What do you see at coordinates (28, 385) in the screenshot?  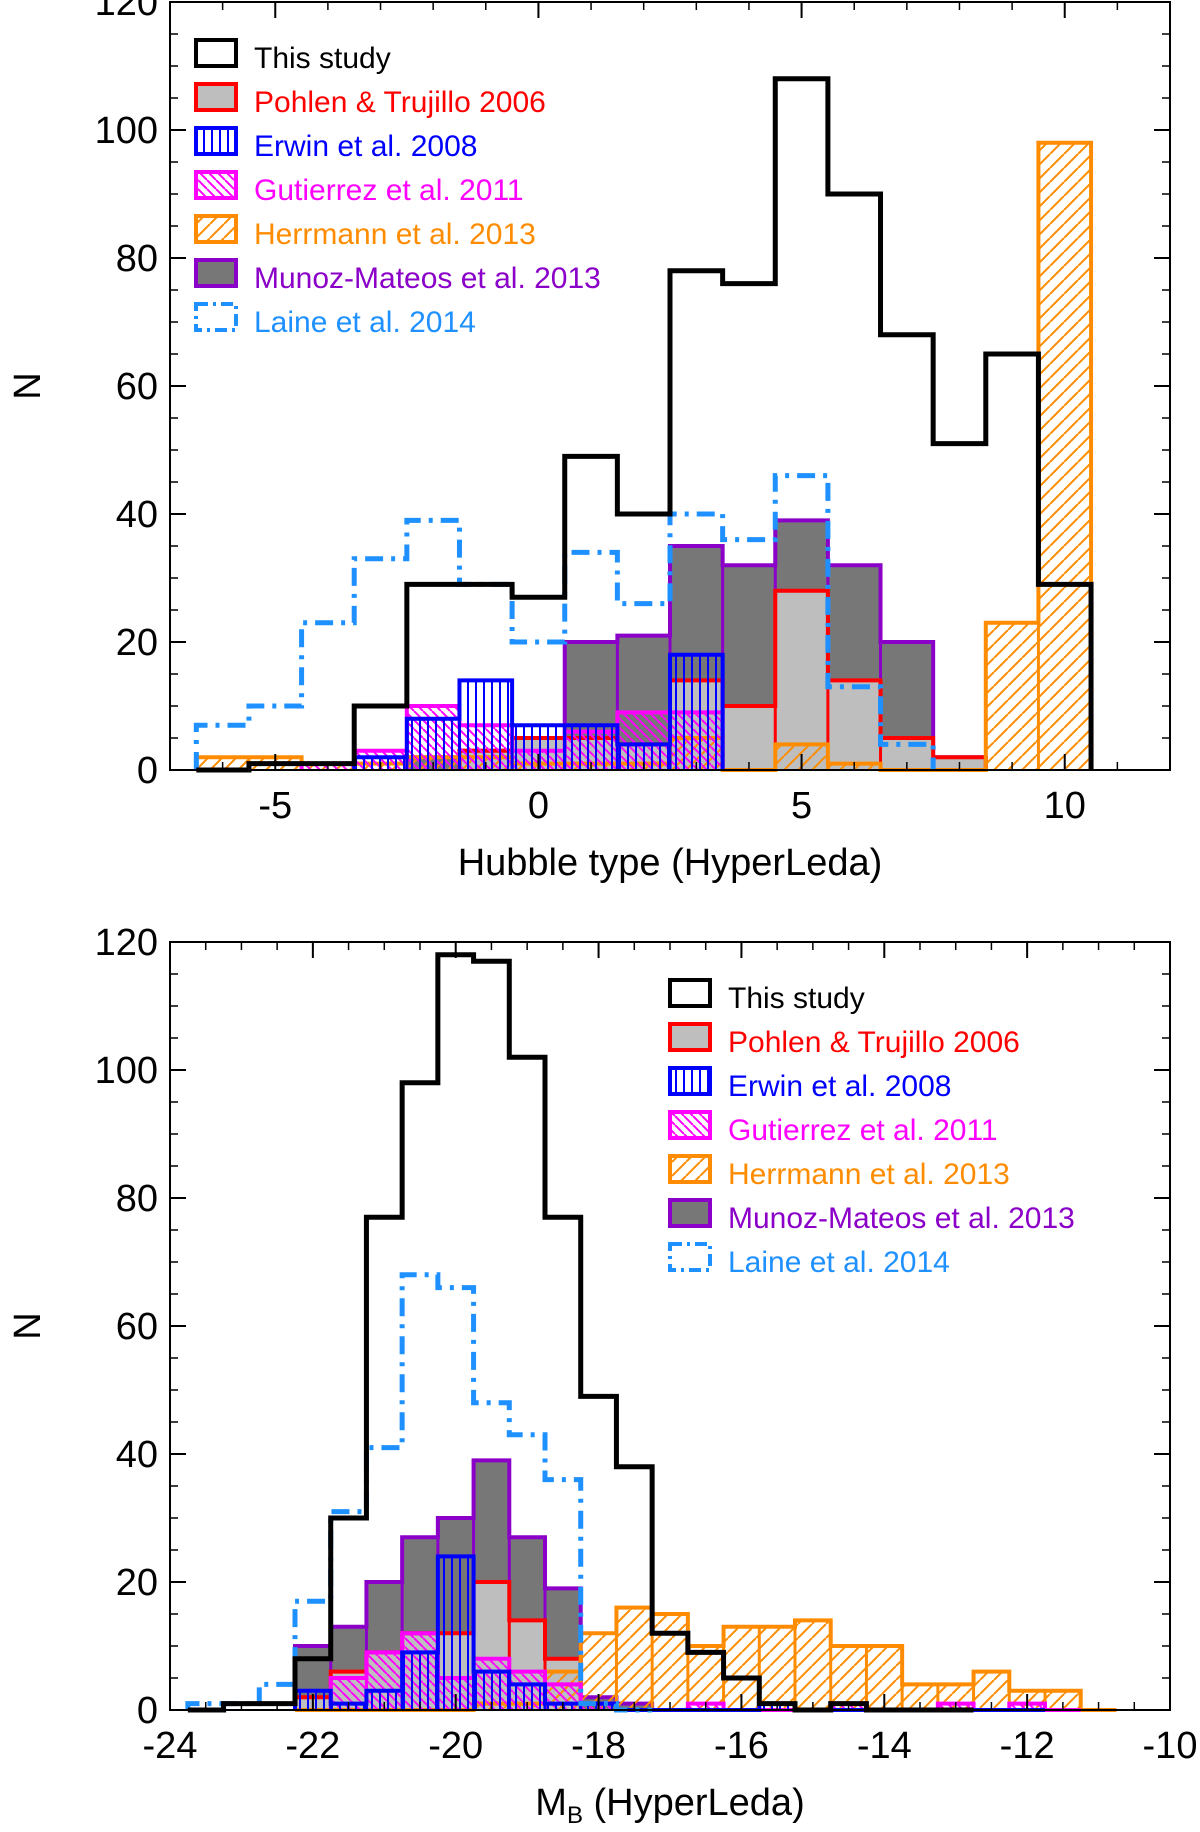 I see `top-y-axis-label: N` at bounding box center [28, 385].